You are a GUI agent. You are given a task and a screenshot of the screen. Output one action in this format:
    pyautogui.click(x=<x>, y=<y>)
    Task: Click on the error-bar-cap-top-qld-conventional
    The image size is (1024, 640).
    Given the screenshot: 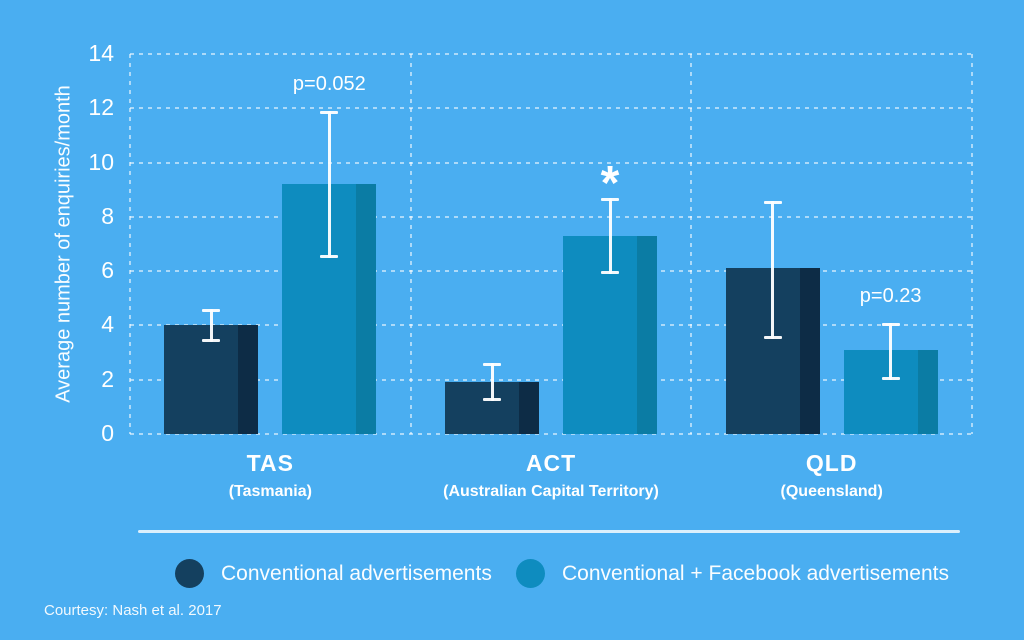 What is the action you would take?
    pyautogui.click(x=772, y=202)
    